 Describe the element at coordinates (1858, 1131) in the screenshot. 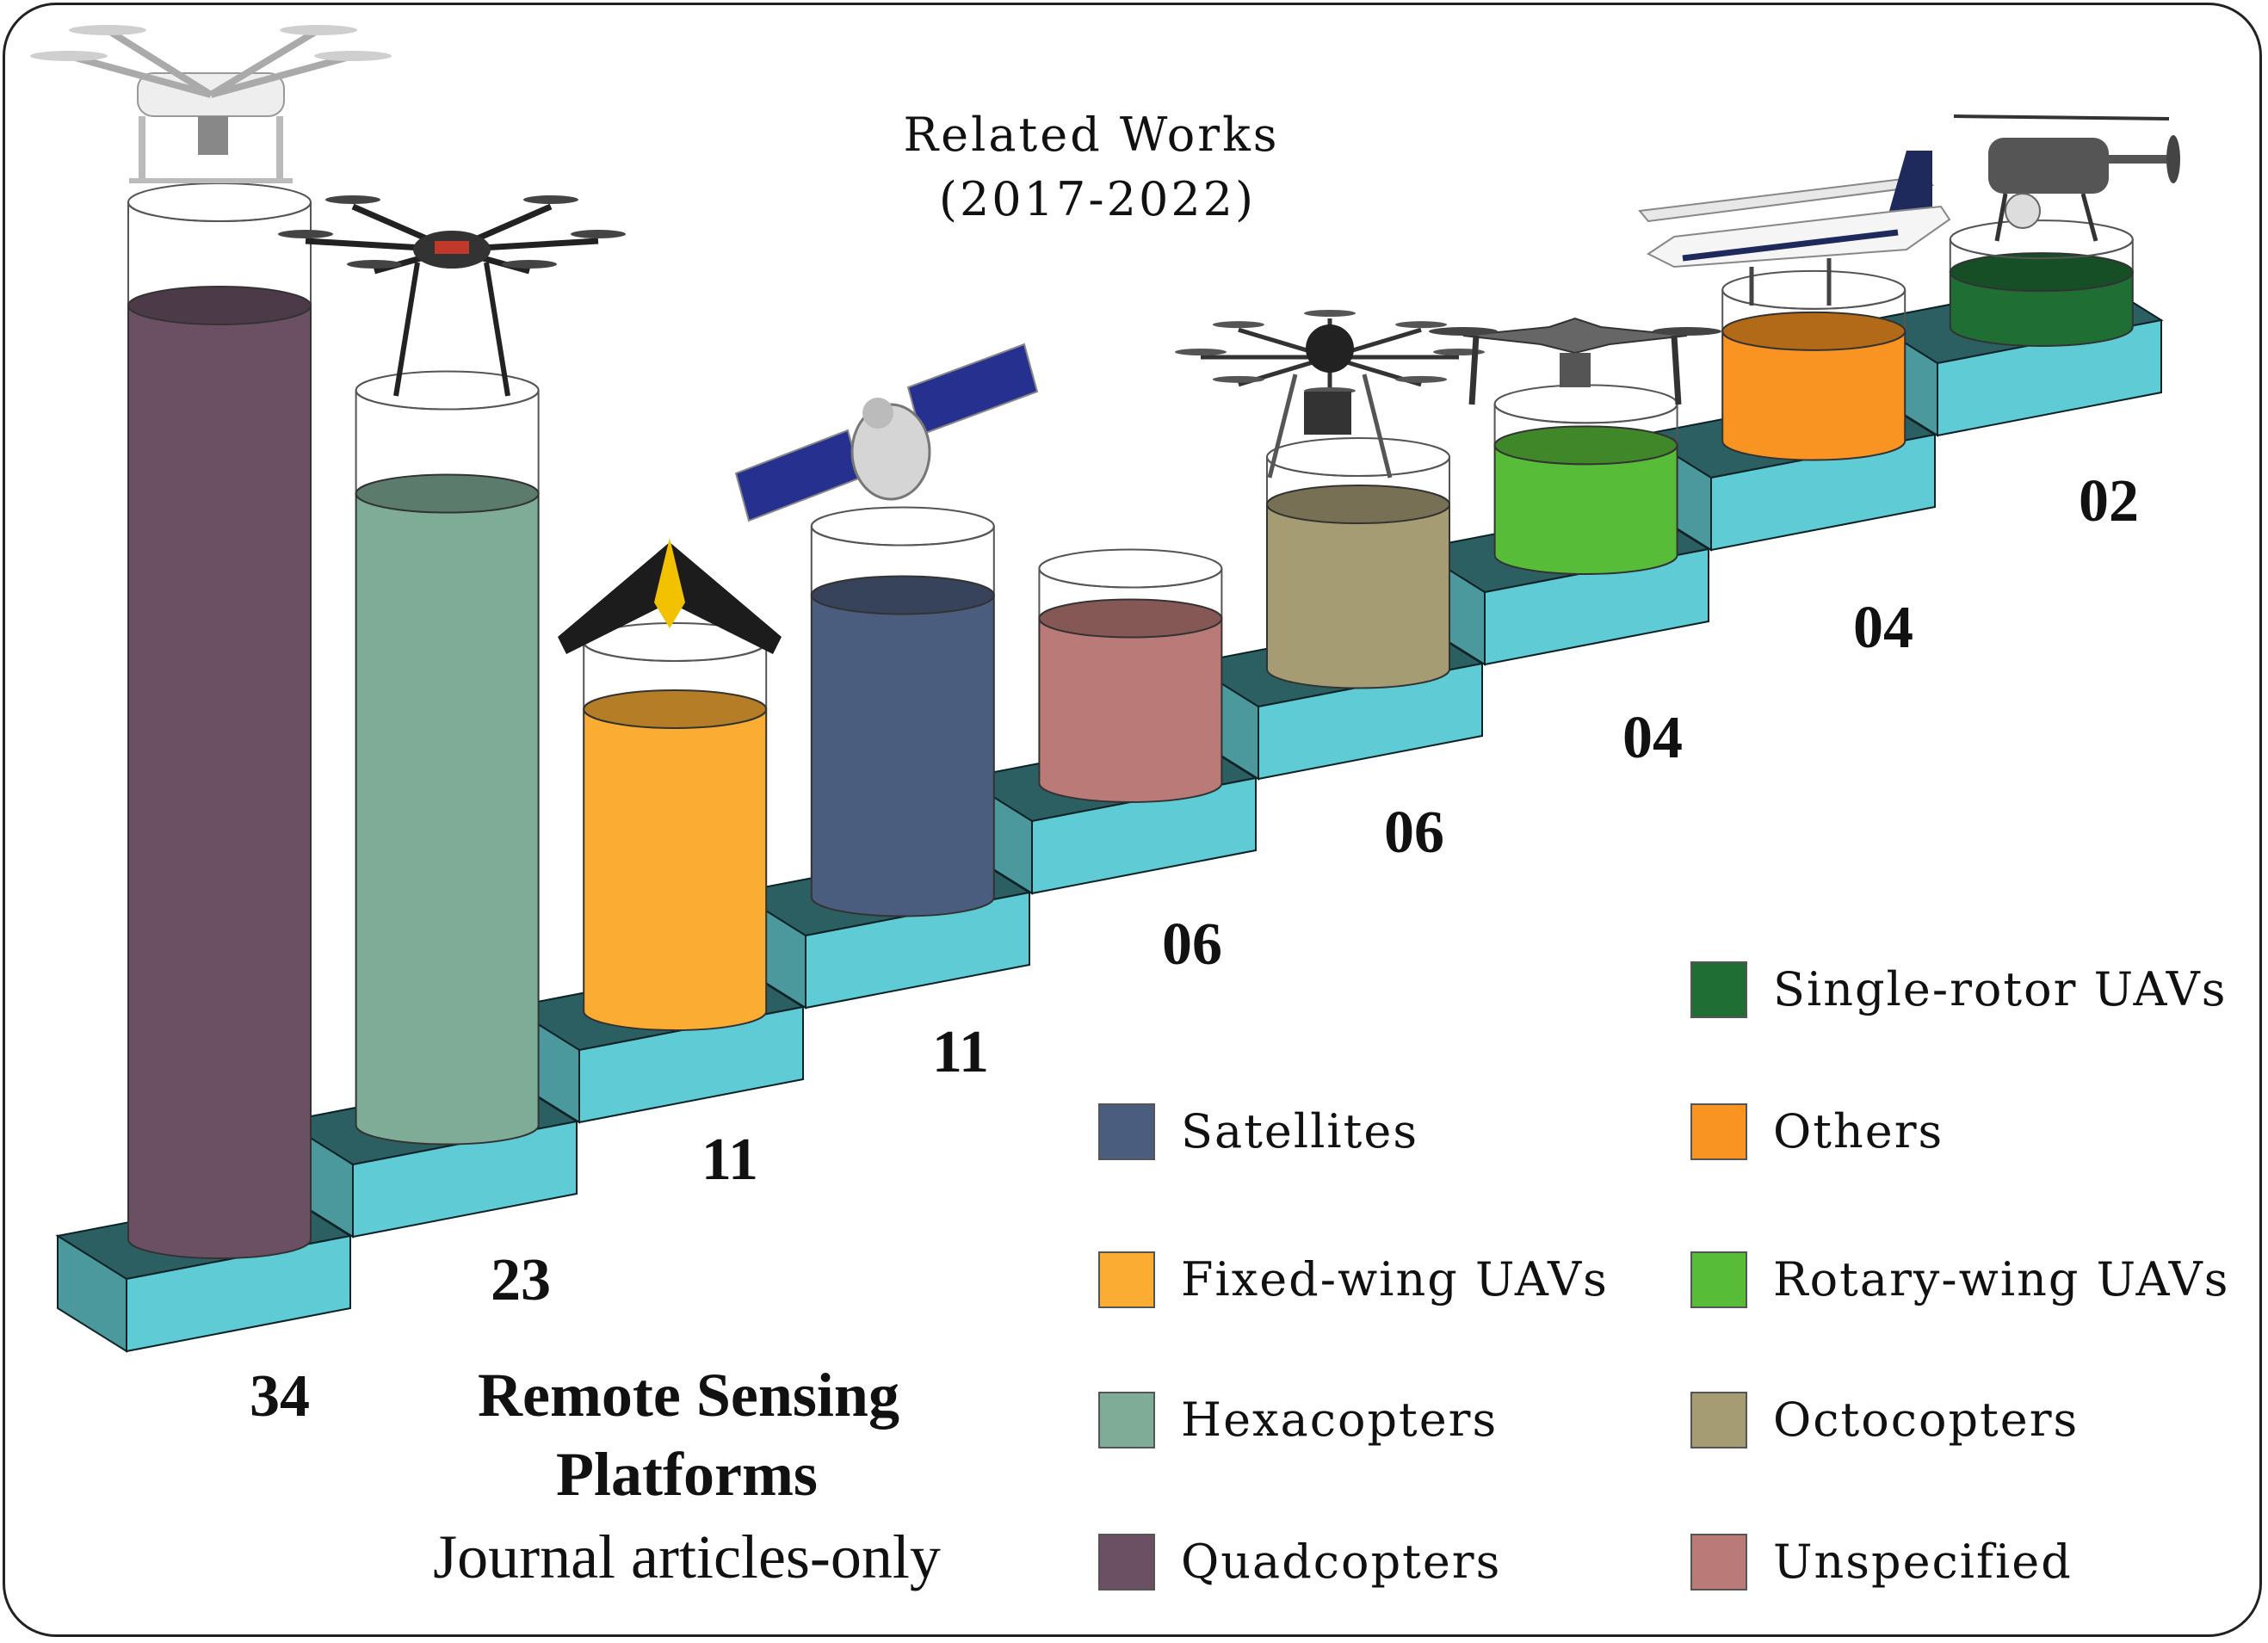

I see `legend-label: Others` at that location.